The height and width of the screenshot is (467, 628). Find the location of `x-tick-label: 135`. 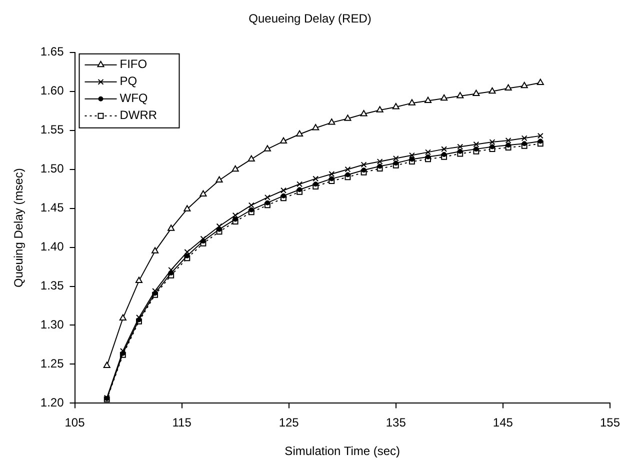

x-tick-label: 135 is located at coordinates (396, 423).